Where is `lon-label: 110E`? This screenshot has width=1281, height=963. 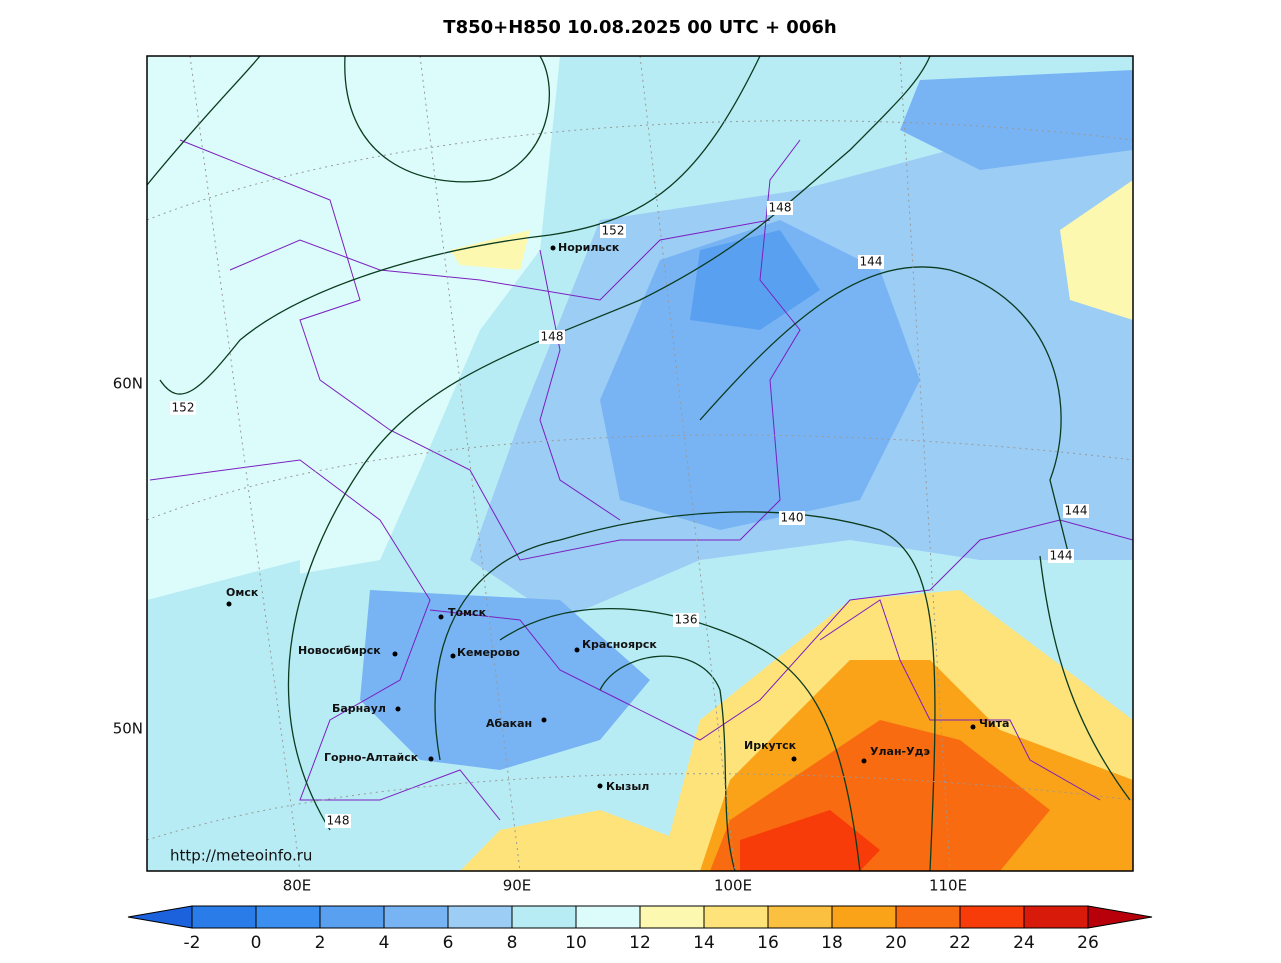
lon-label: 110E is located at coordinates (948, 886).